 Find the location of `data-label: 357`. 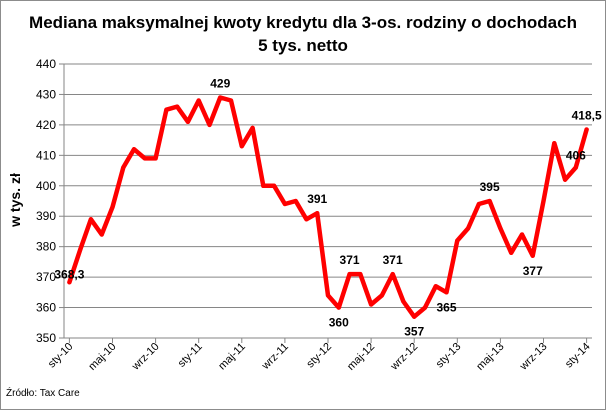

data-label: 357 is located at coordinates (414, 332).